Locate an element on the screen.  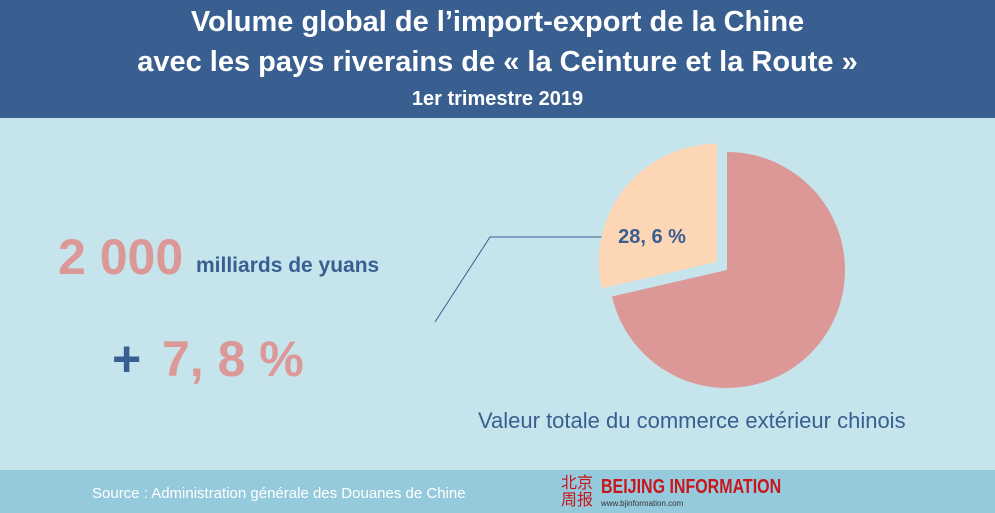
subtitle: 1er trimestre 2019 is located at coordinates (497, 99).